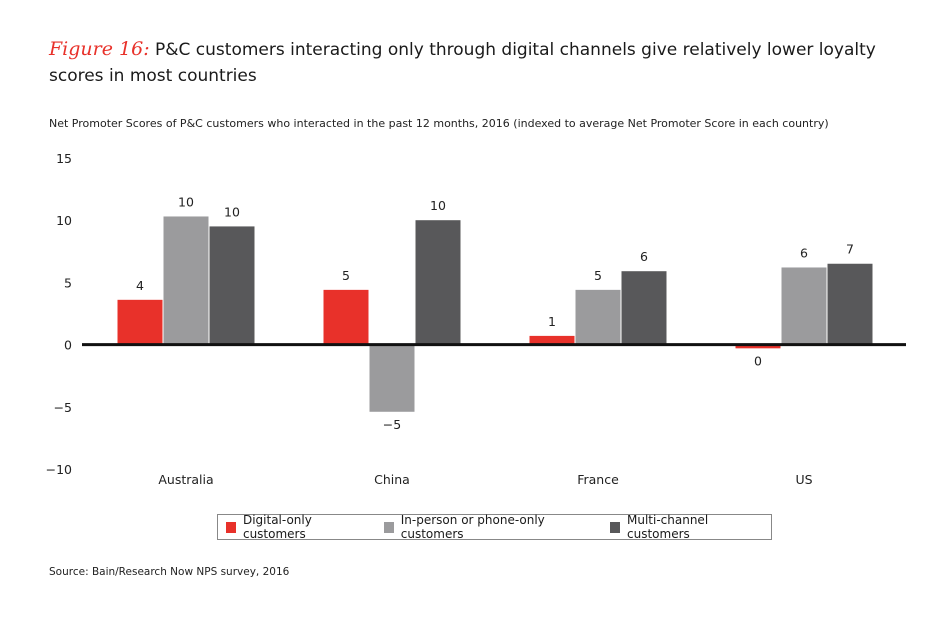 The image size is (950, 632). Describe the element at coordinates (277, 527) in the screenshot. I see `legend-label-digital: Digital-only customers` at that location.